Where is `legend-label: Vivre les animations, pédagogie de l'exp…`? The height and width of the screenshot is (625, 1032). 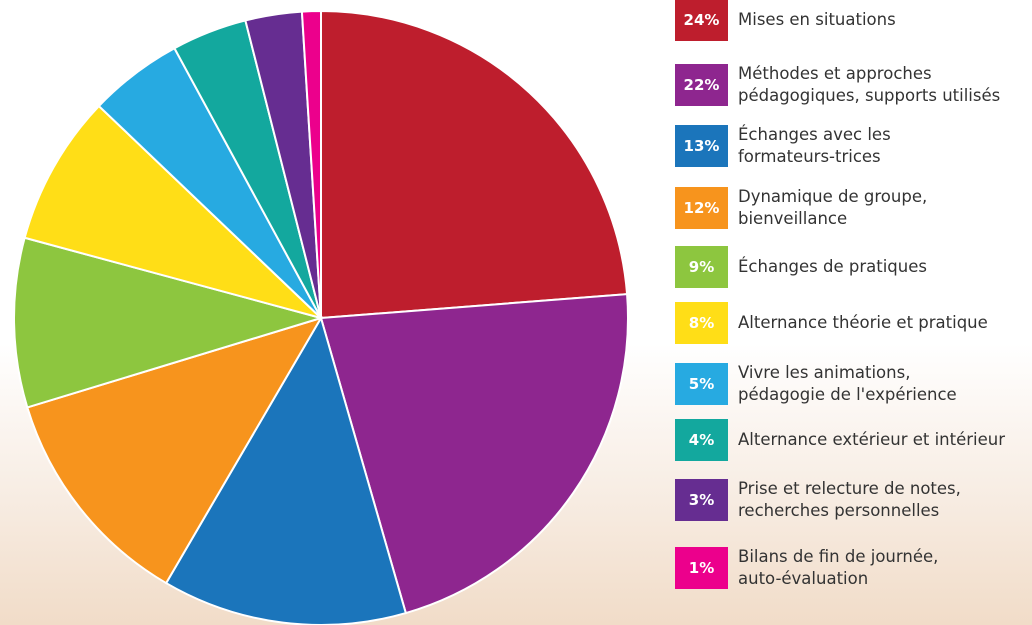
legend-label: Vivre les animations, pédagogie de l'exp… is located at coordinates (847, 383).